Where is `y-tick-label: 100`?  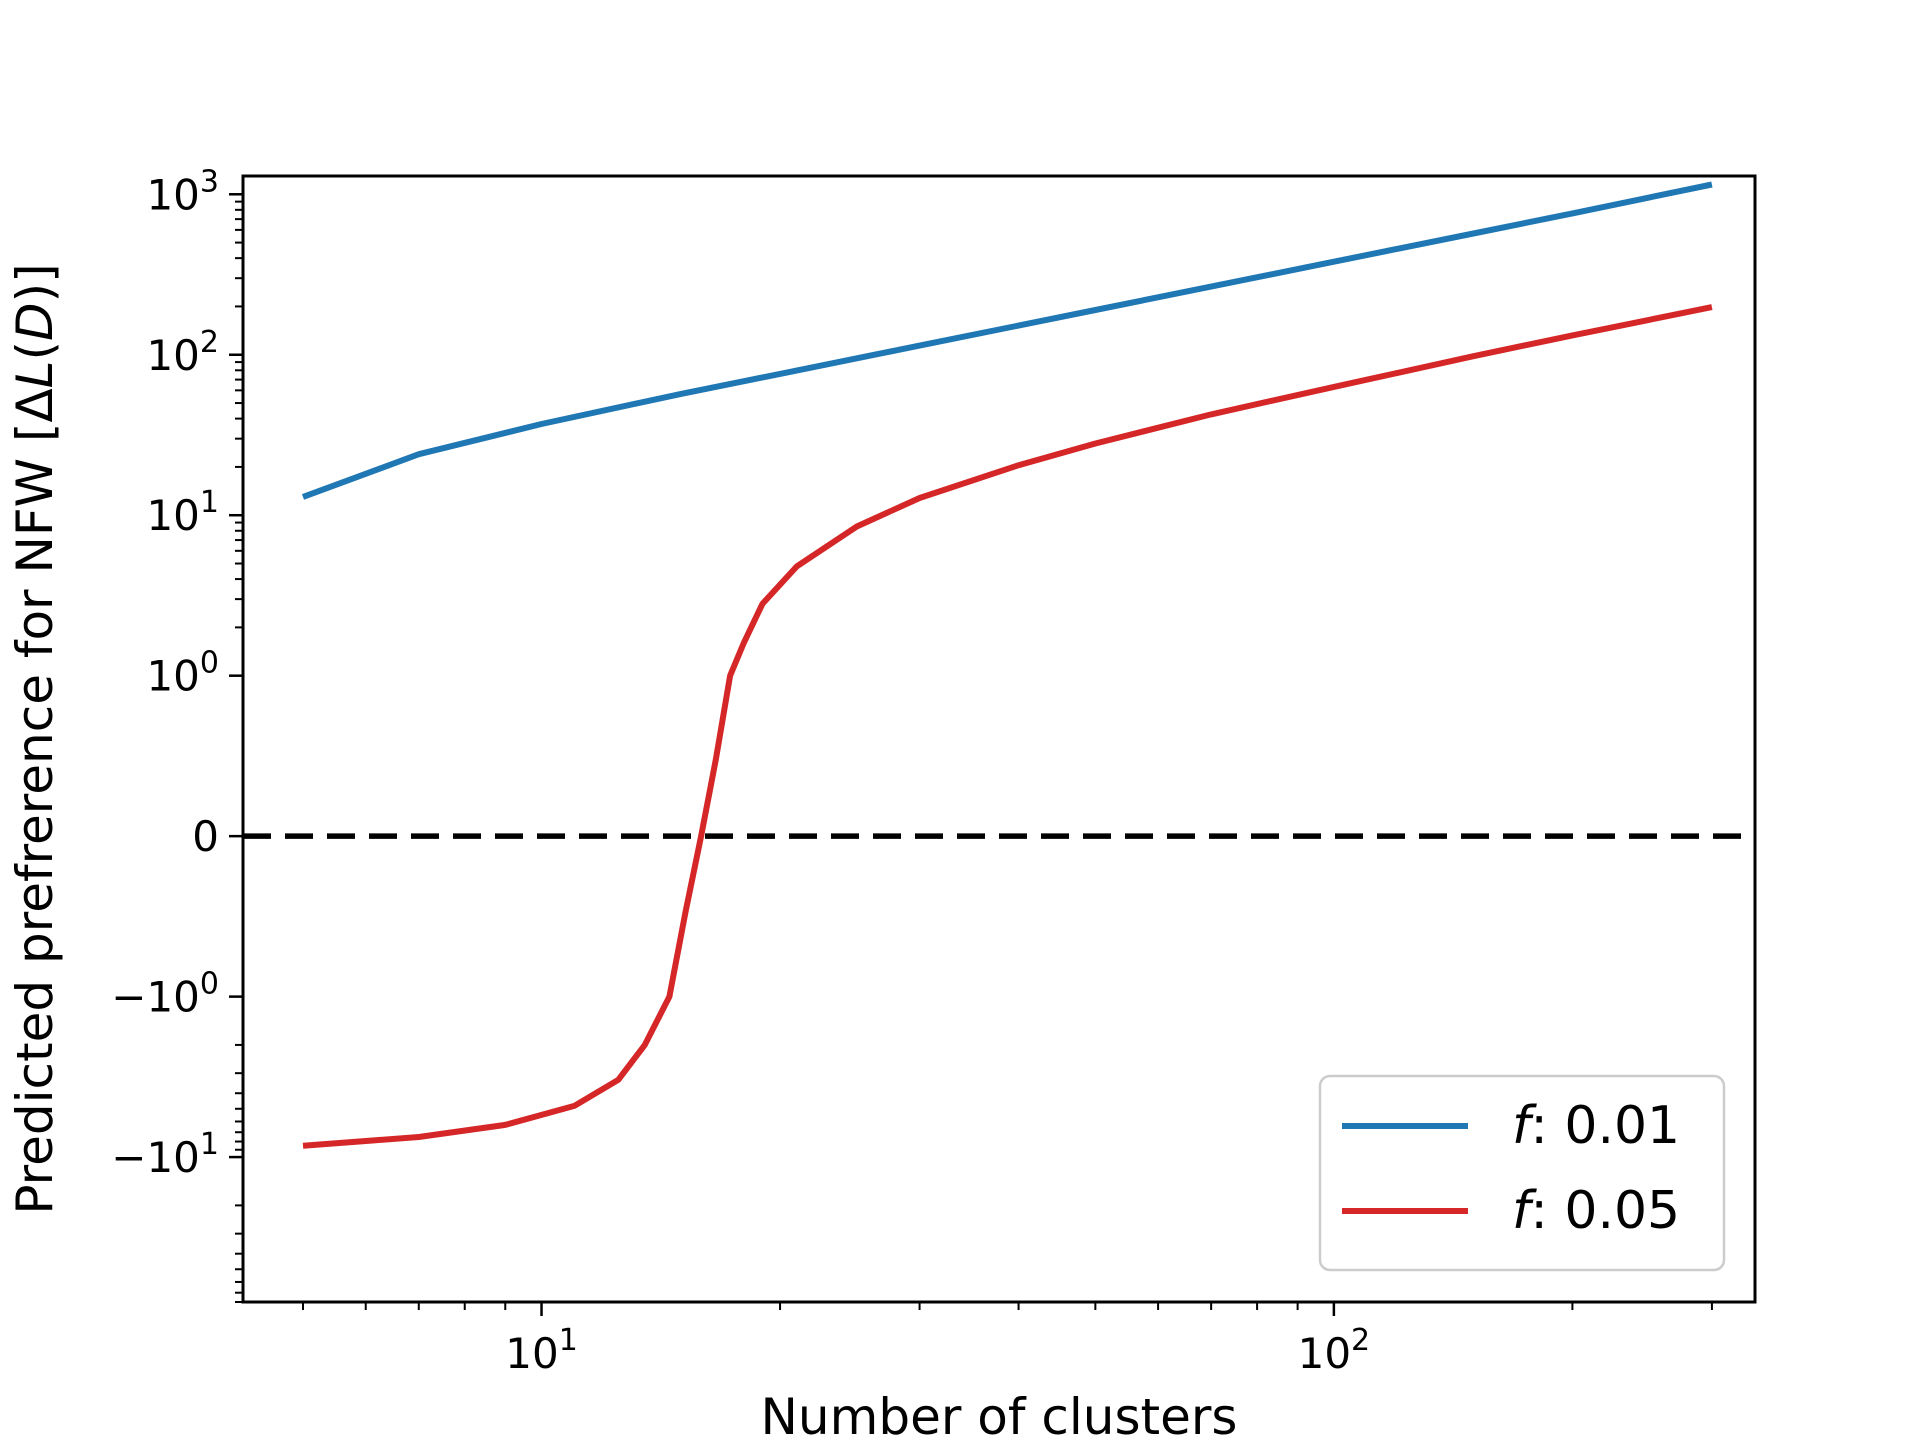
y-tick-label: 100 is located at coordinates (182, 673).